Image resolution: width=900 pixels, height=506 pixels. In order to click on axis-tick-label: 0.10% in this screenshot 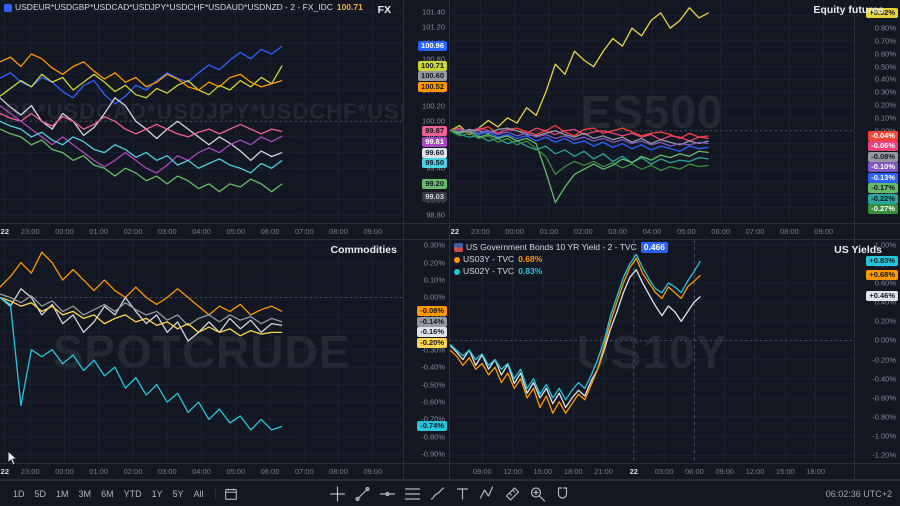, I will do `click(885, 118)`.